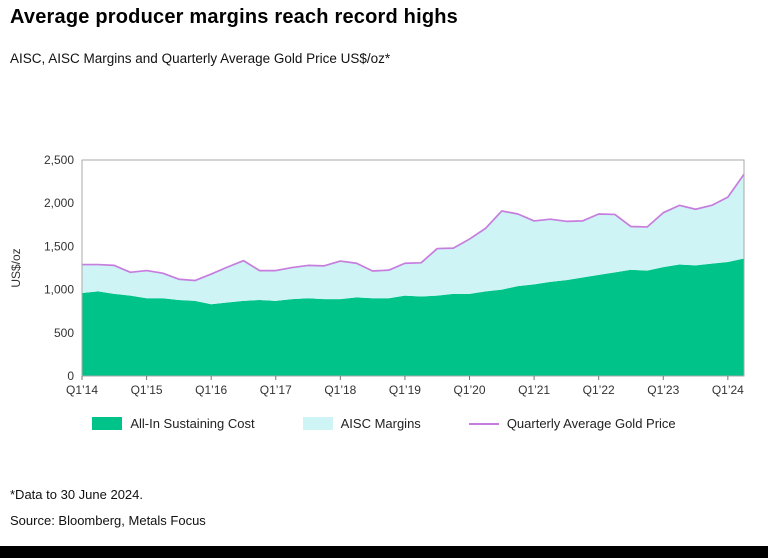 This screenshot has width=768, height=558. What do you see at coordinates (16, 267) in the screenshot?
I see `svg-text: US$/oz` at bounding box center [16, 267].